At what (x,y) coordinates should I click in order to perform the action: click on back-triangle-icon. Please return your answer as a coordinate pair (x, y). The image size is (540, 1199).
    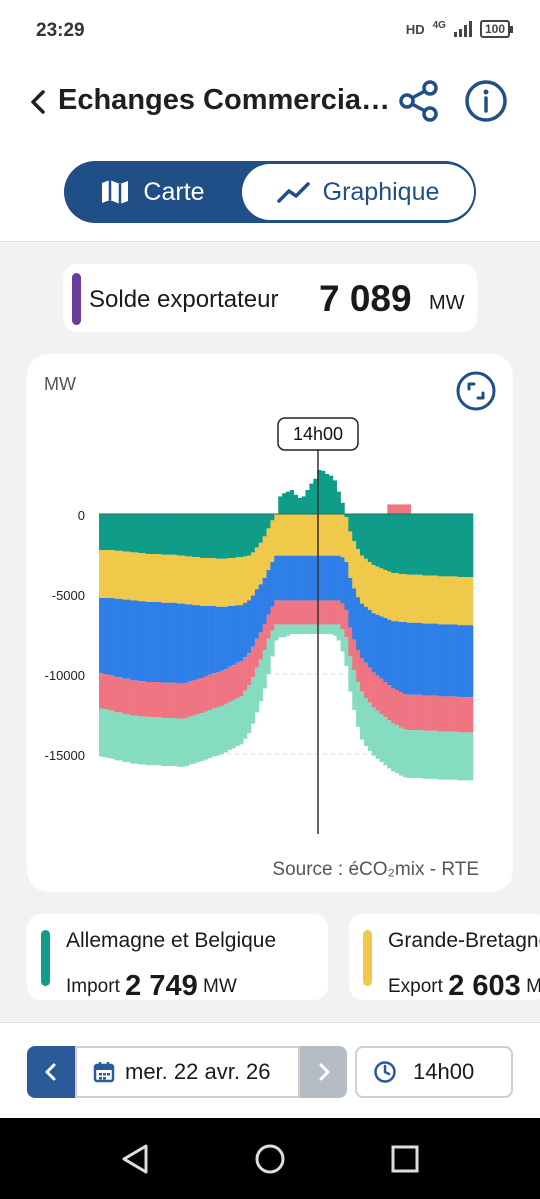
    Looking at the image, I should click on (136, 1159).